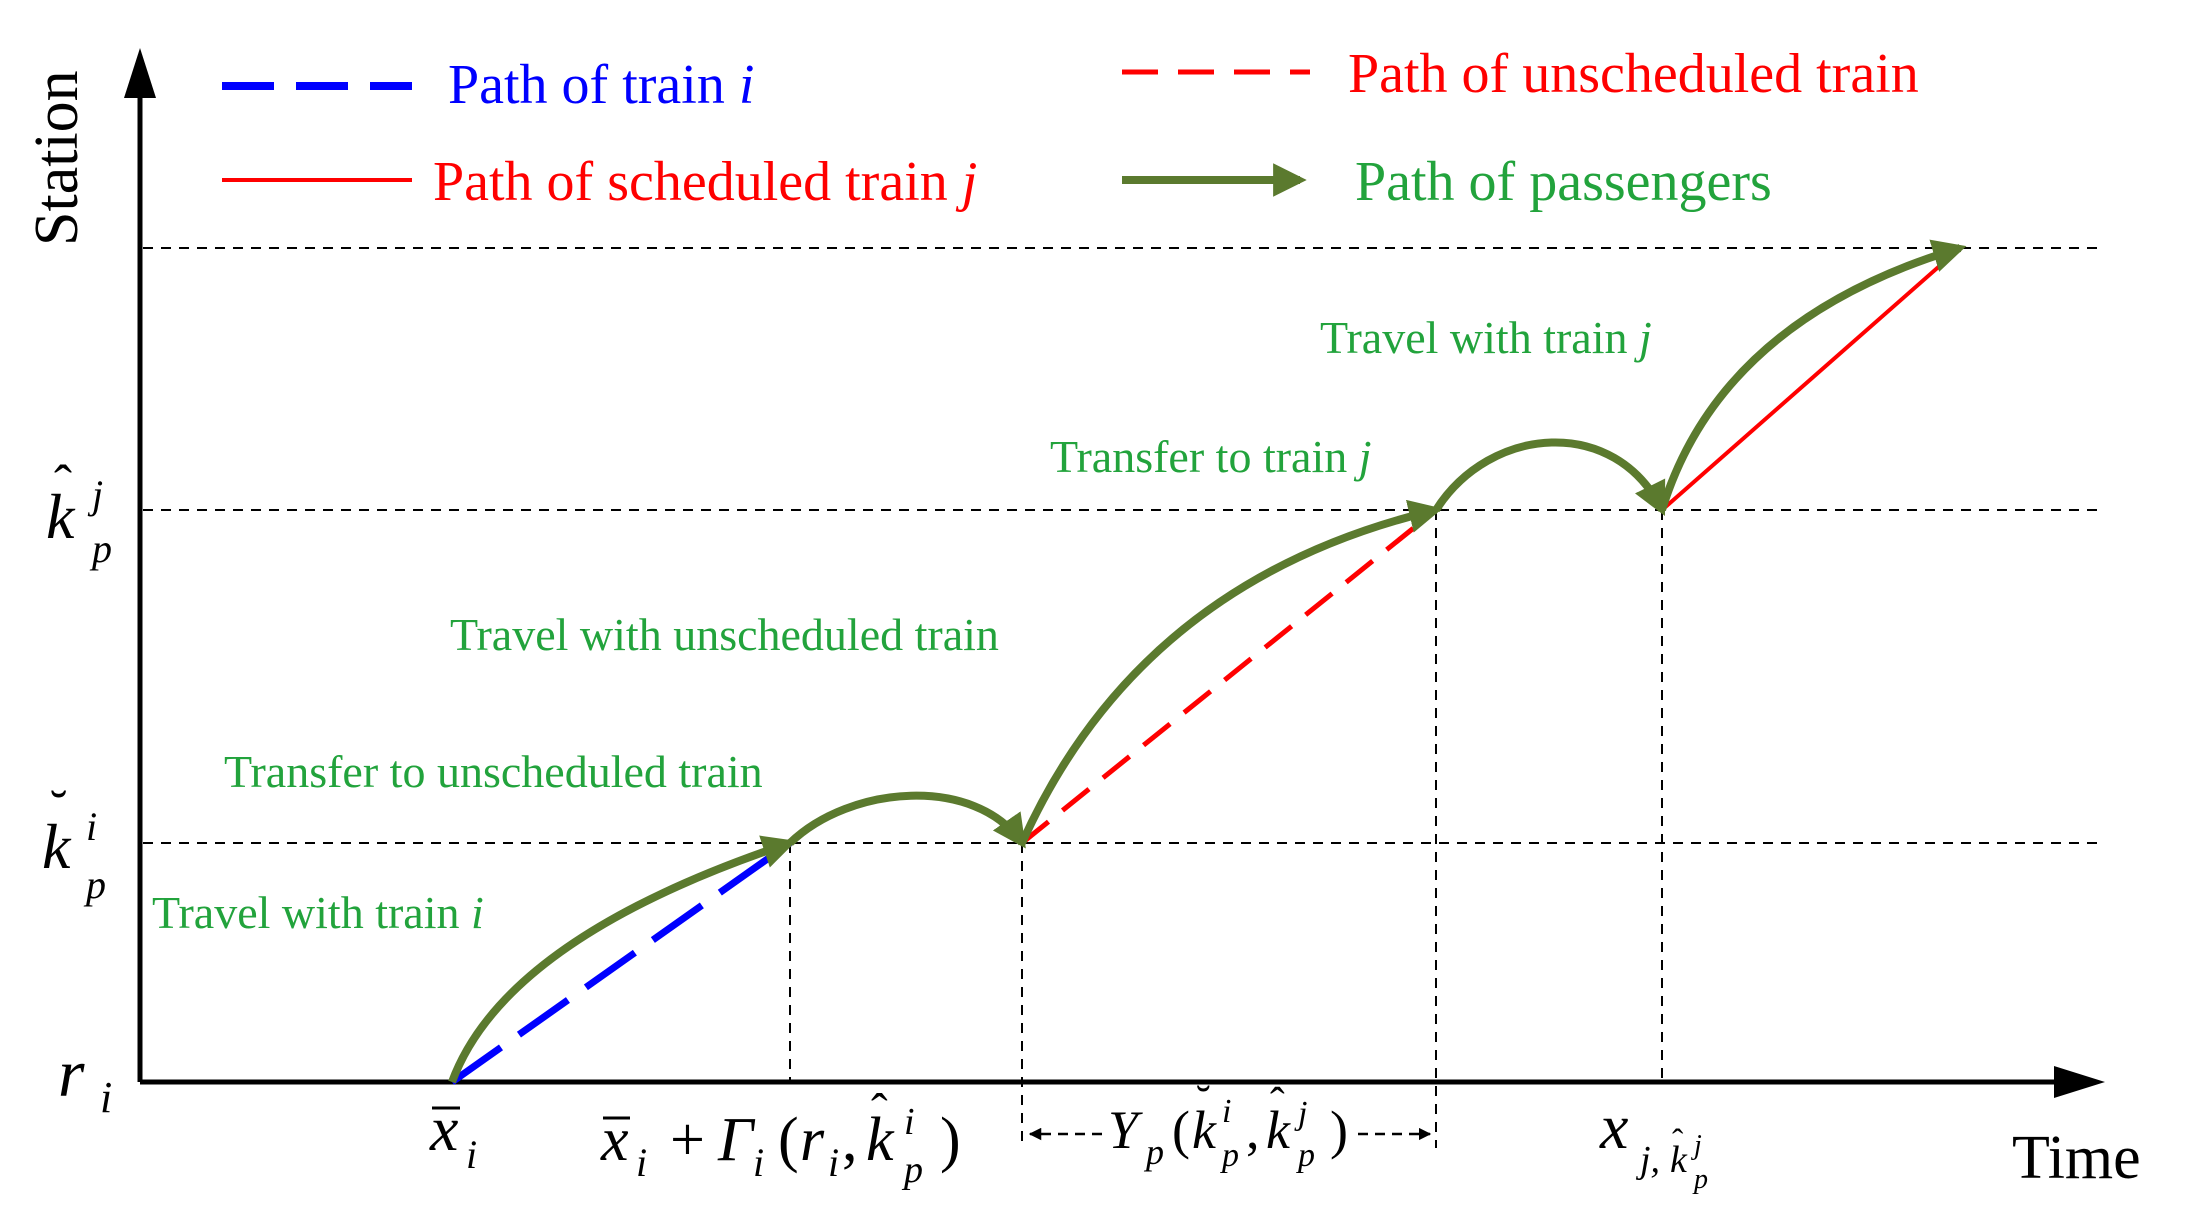 The width and height of the screenshot is (2185, 1216). I want to click on y-tick-r-i: r i, so click(85, 1078).